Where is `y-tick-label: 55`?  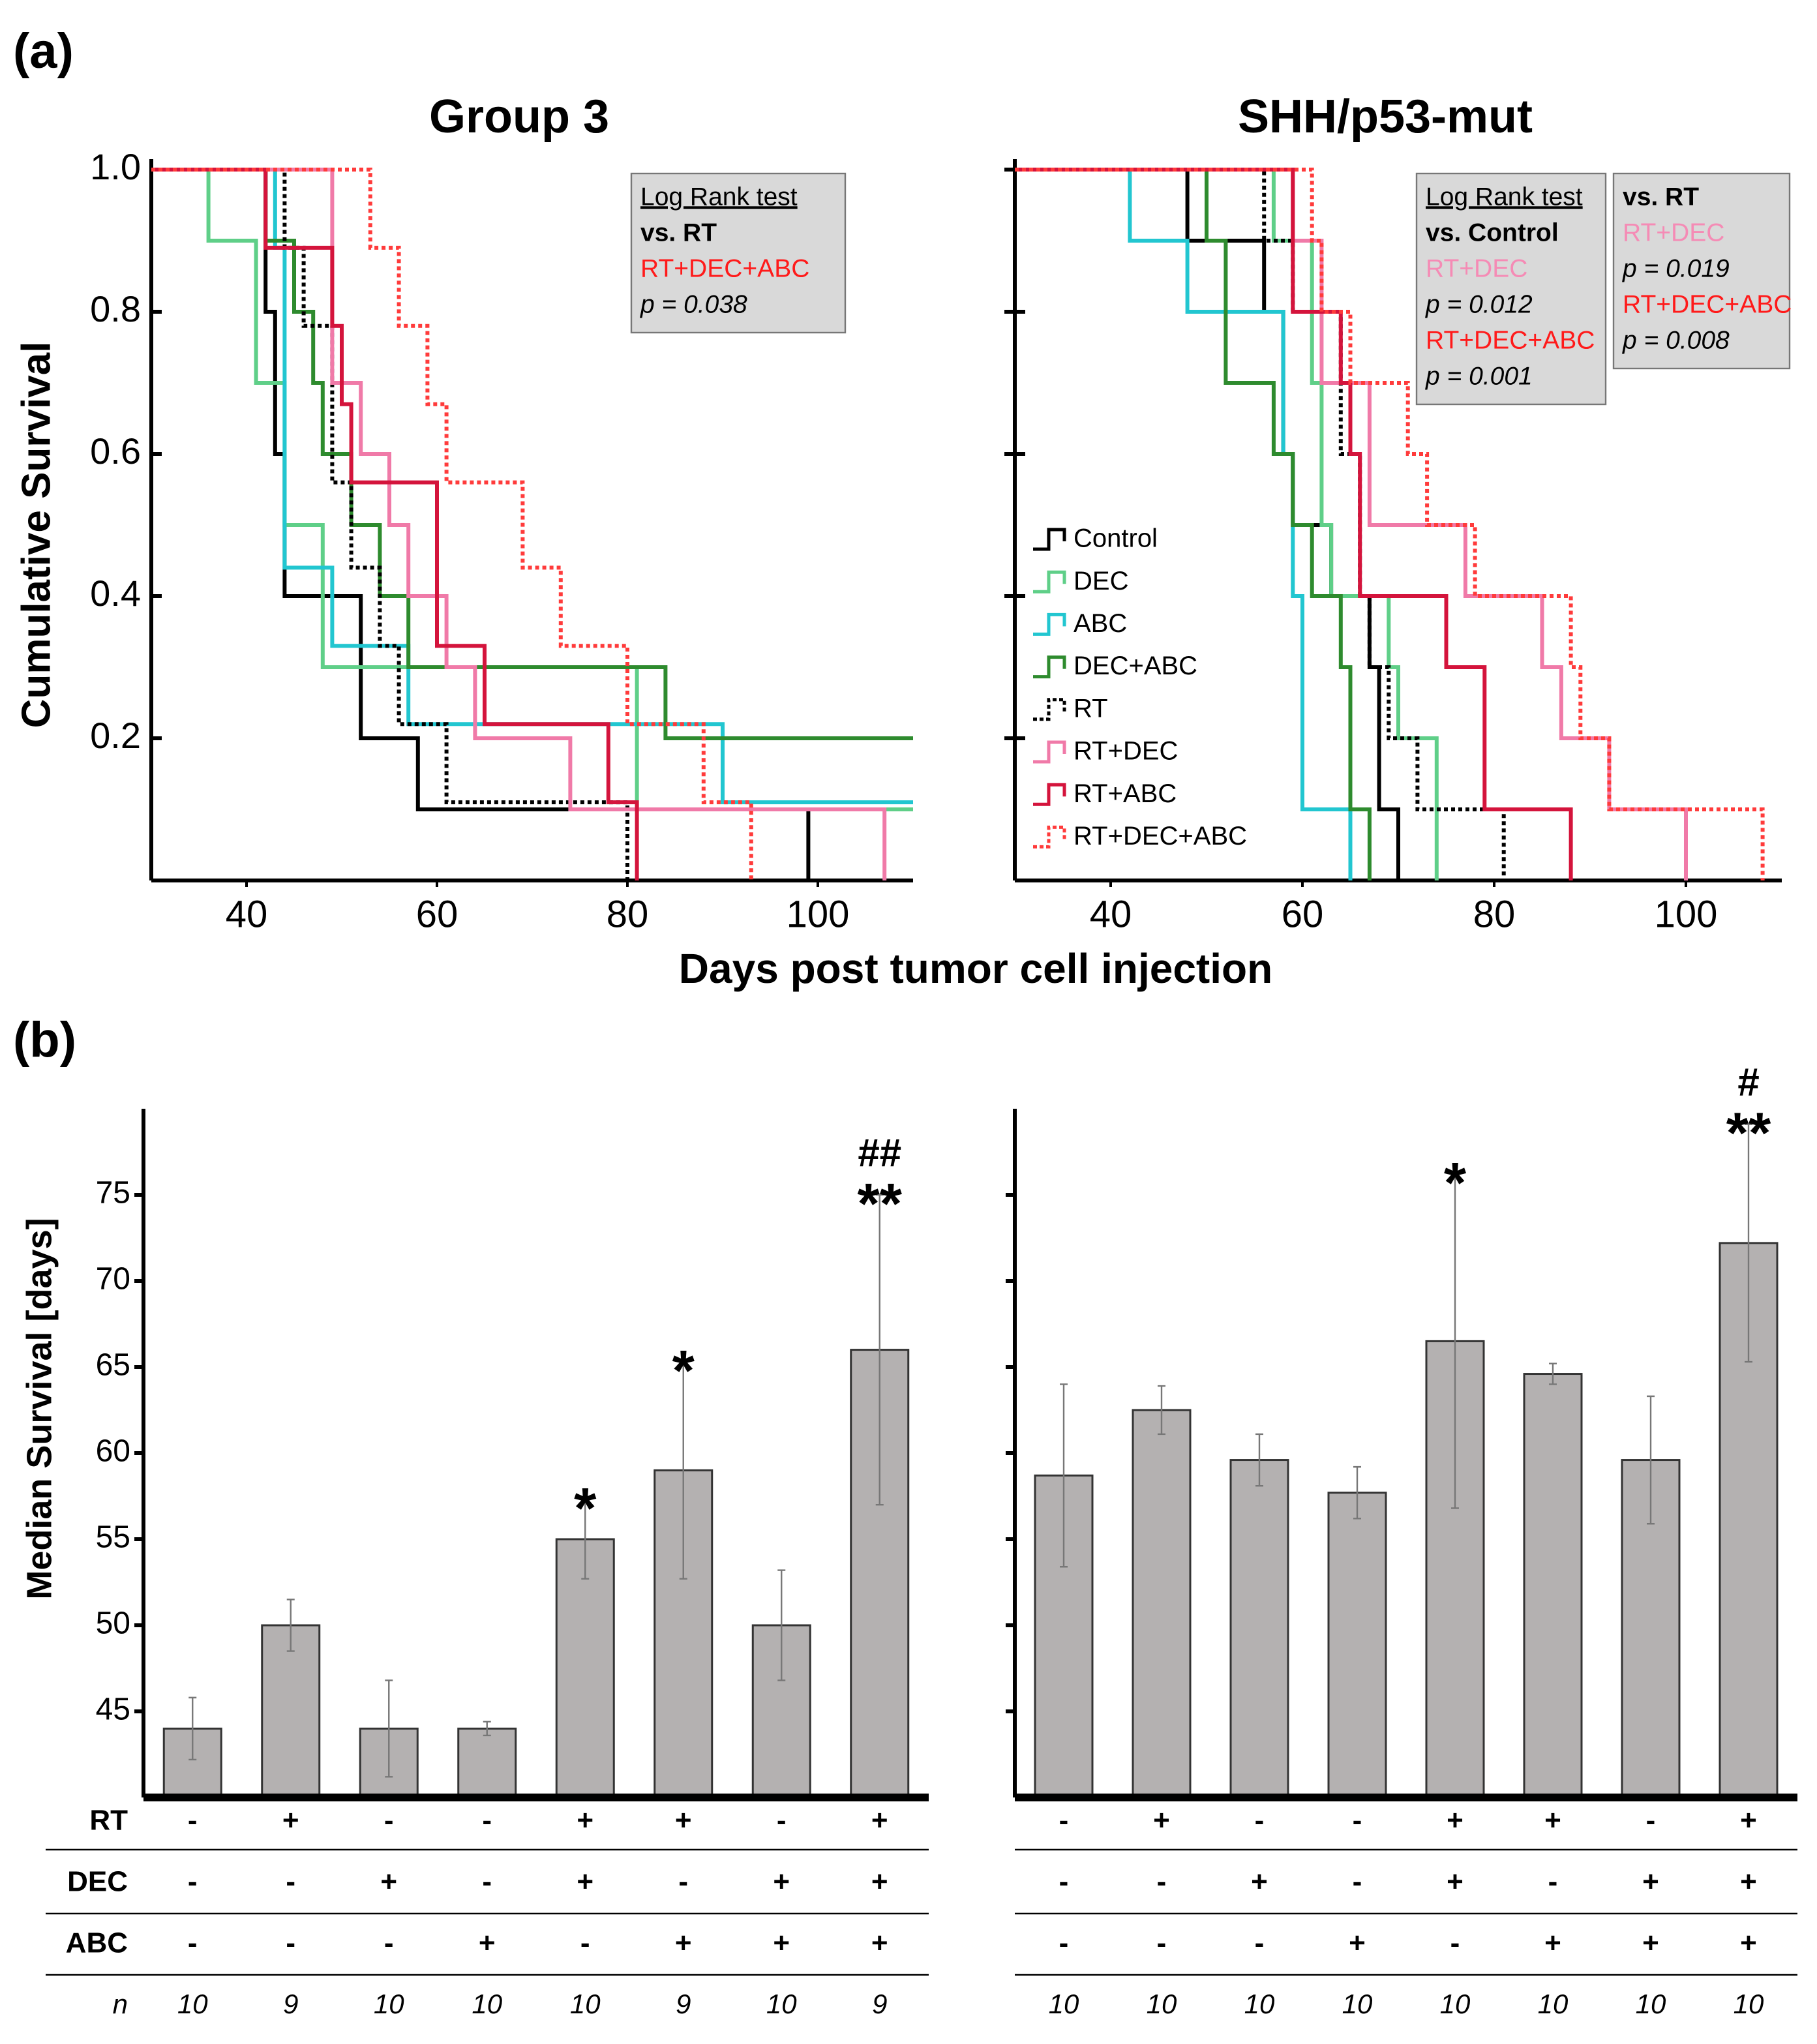
y-tick-label: 55 is located at coordinates (113, 1537).